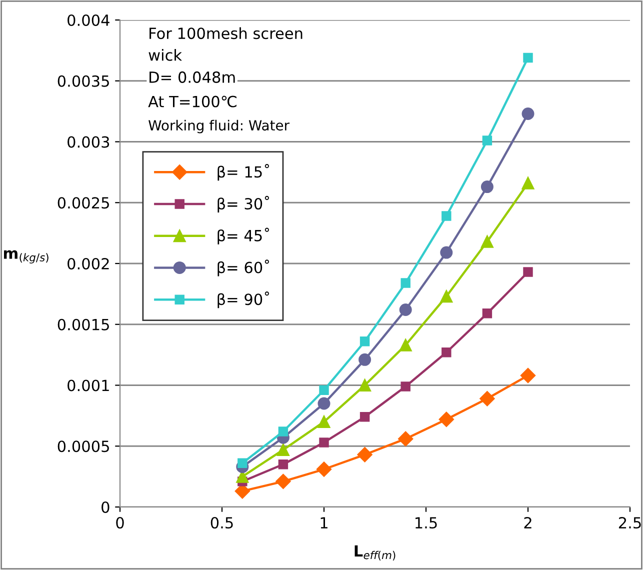 Image resolution: width=643 pixels, height=570 pixels. What do you see at coordinates (225, 44) in the screenshot?
I see `annotation: For 100mesh screen wick` at bounding box center [225, 44].